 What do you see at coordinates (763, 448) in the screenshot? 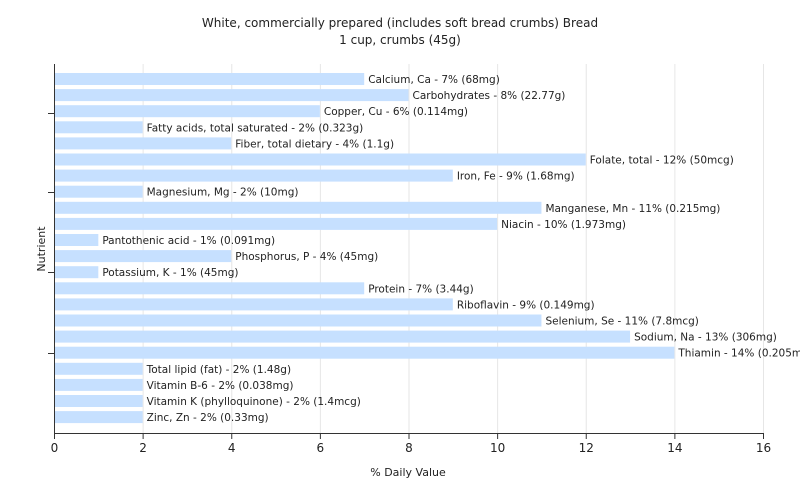
I see `x-tick-label: 16` at bounding box center [763, 448].